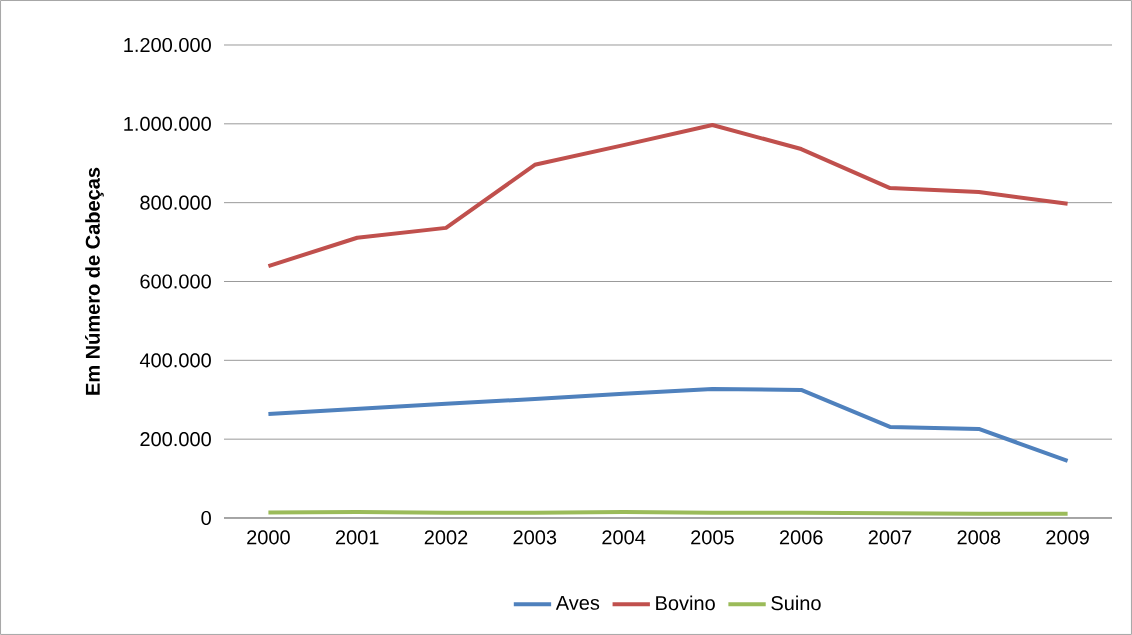  Describe the element at coordinates (446, 537) in the screenshot. I see `x-tick-label: 2002` at that location.